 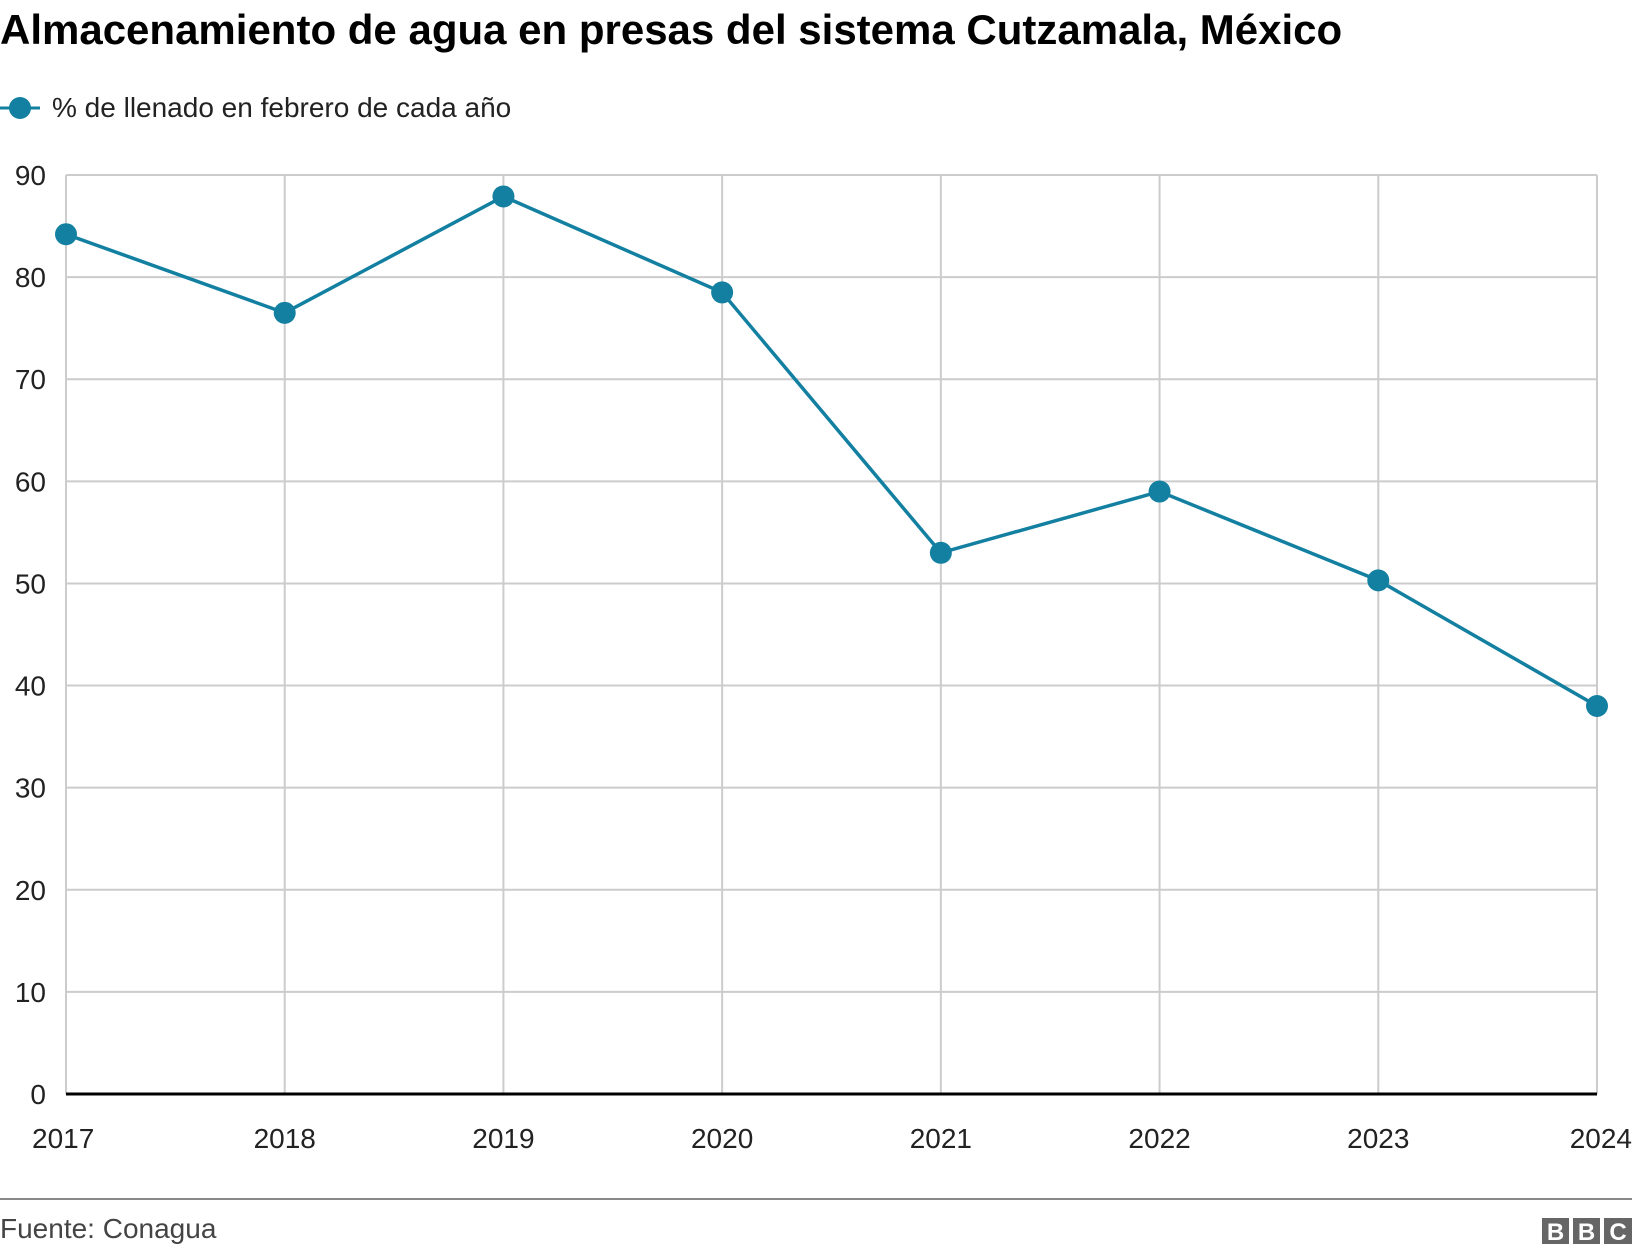 I want to click on x-tick-label: 2021, so click(x=941, y=1138).